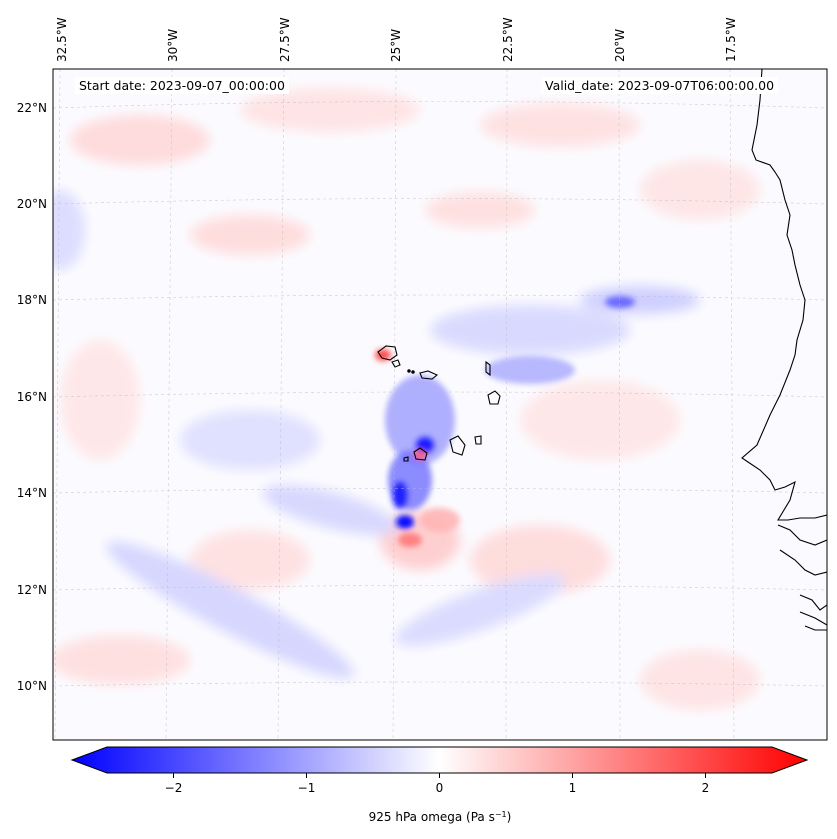  I want to click on lat-label: 16°N, so click(32, 397).